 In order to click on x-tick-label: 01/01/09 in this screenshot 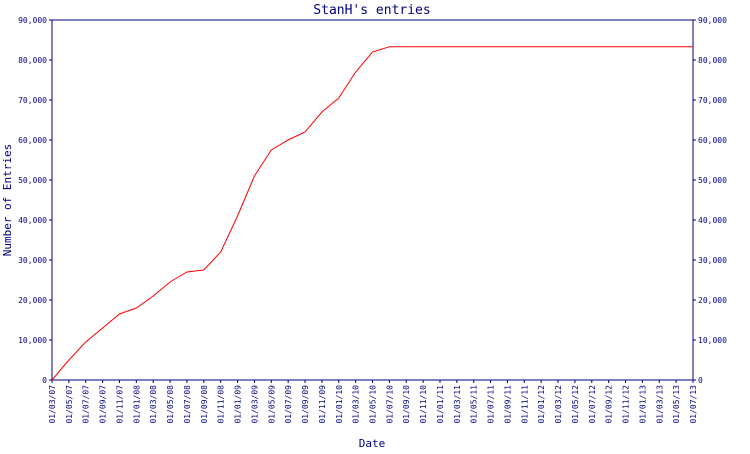, I will do `click(238, 404)`.